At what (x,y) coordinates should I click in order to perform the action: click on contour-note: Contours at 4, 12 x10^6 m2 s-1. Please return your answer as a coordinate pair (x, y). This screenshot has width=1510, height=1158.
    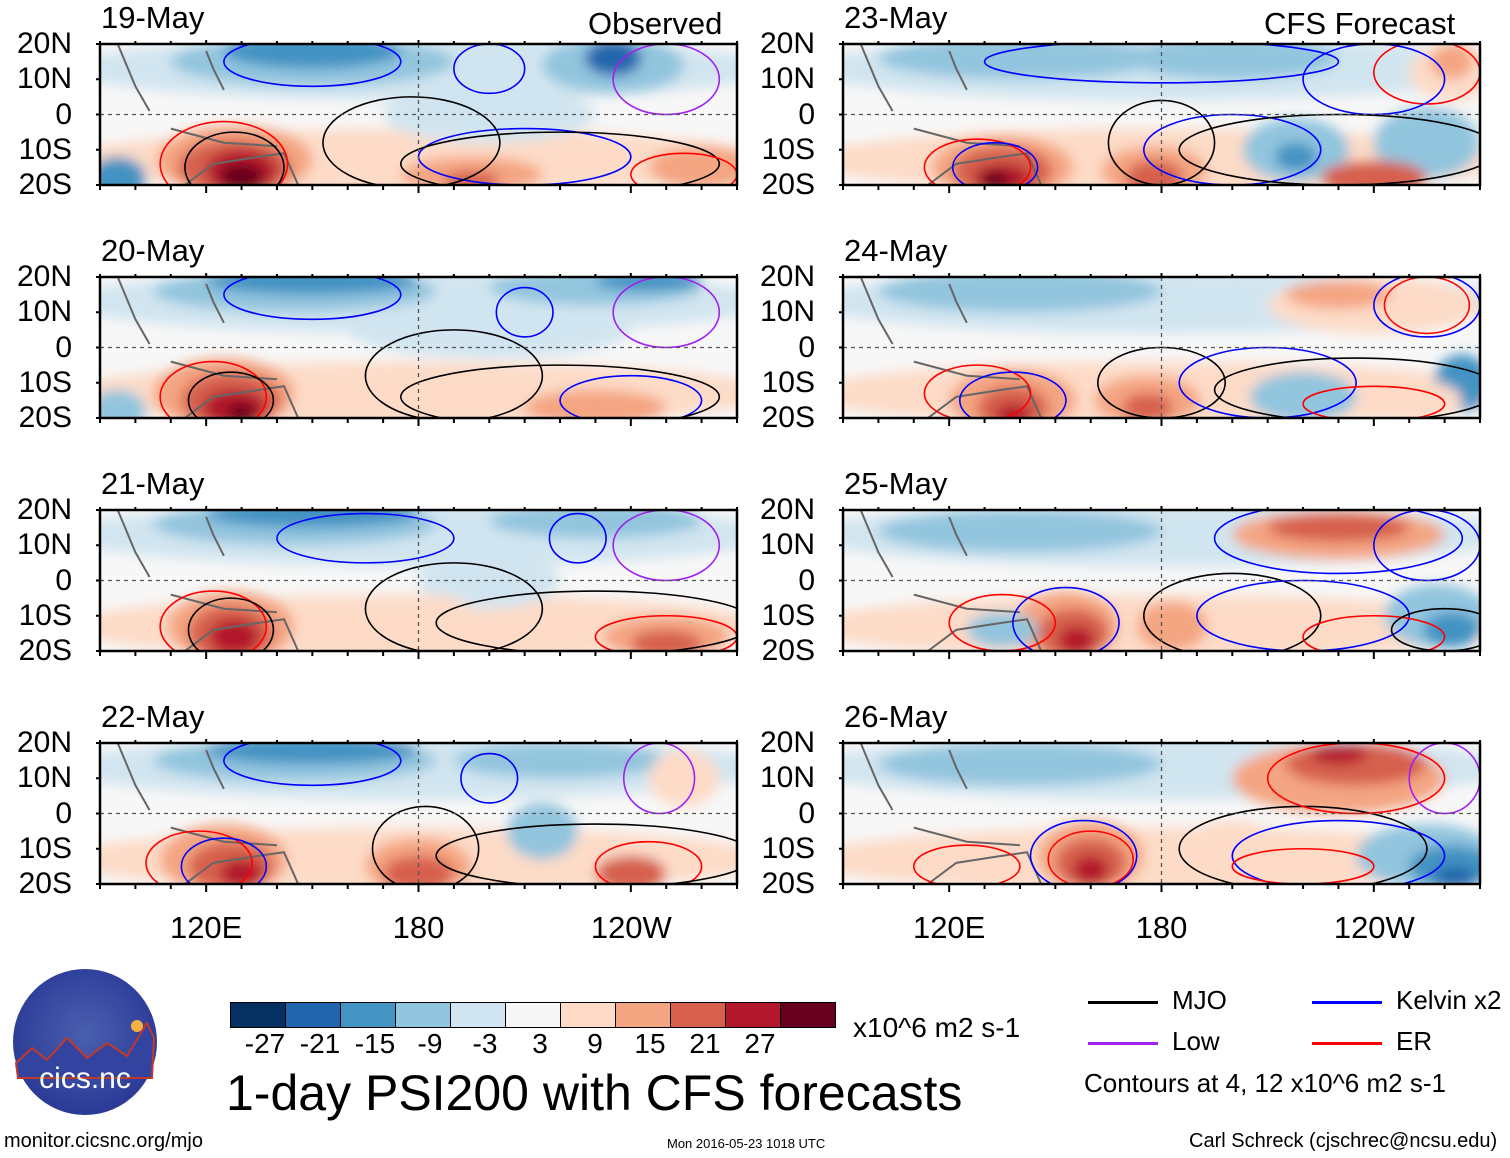
    Looking at the image, I should click on (1265, 1083).